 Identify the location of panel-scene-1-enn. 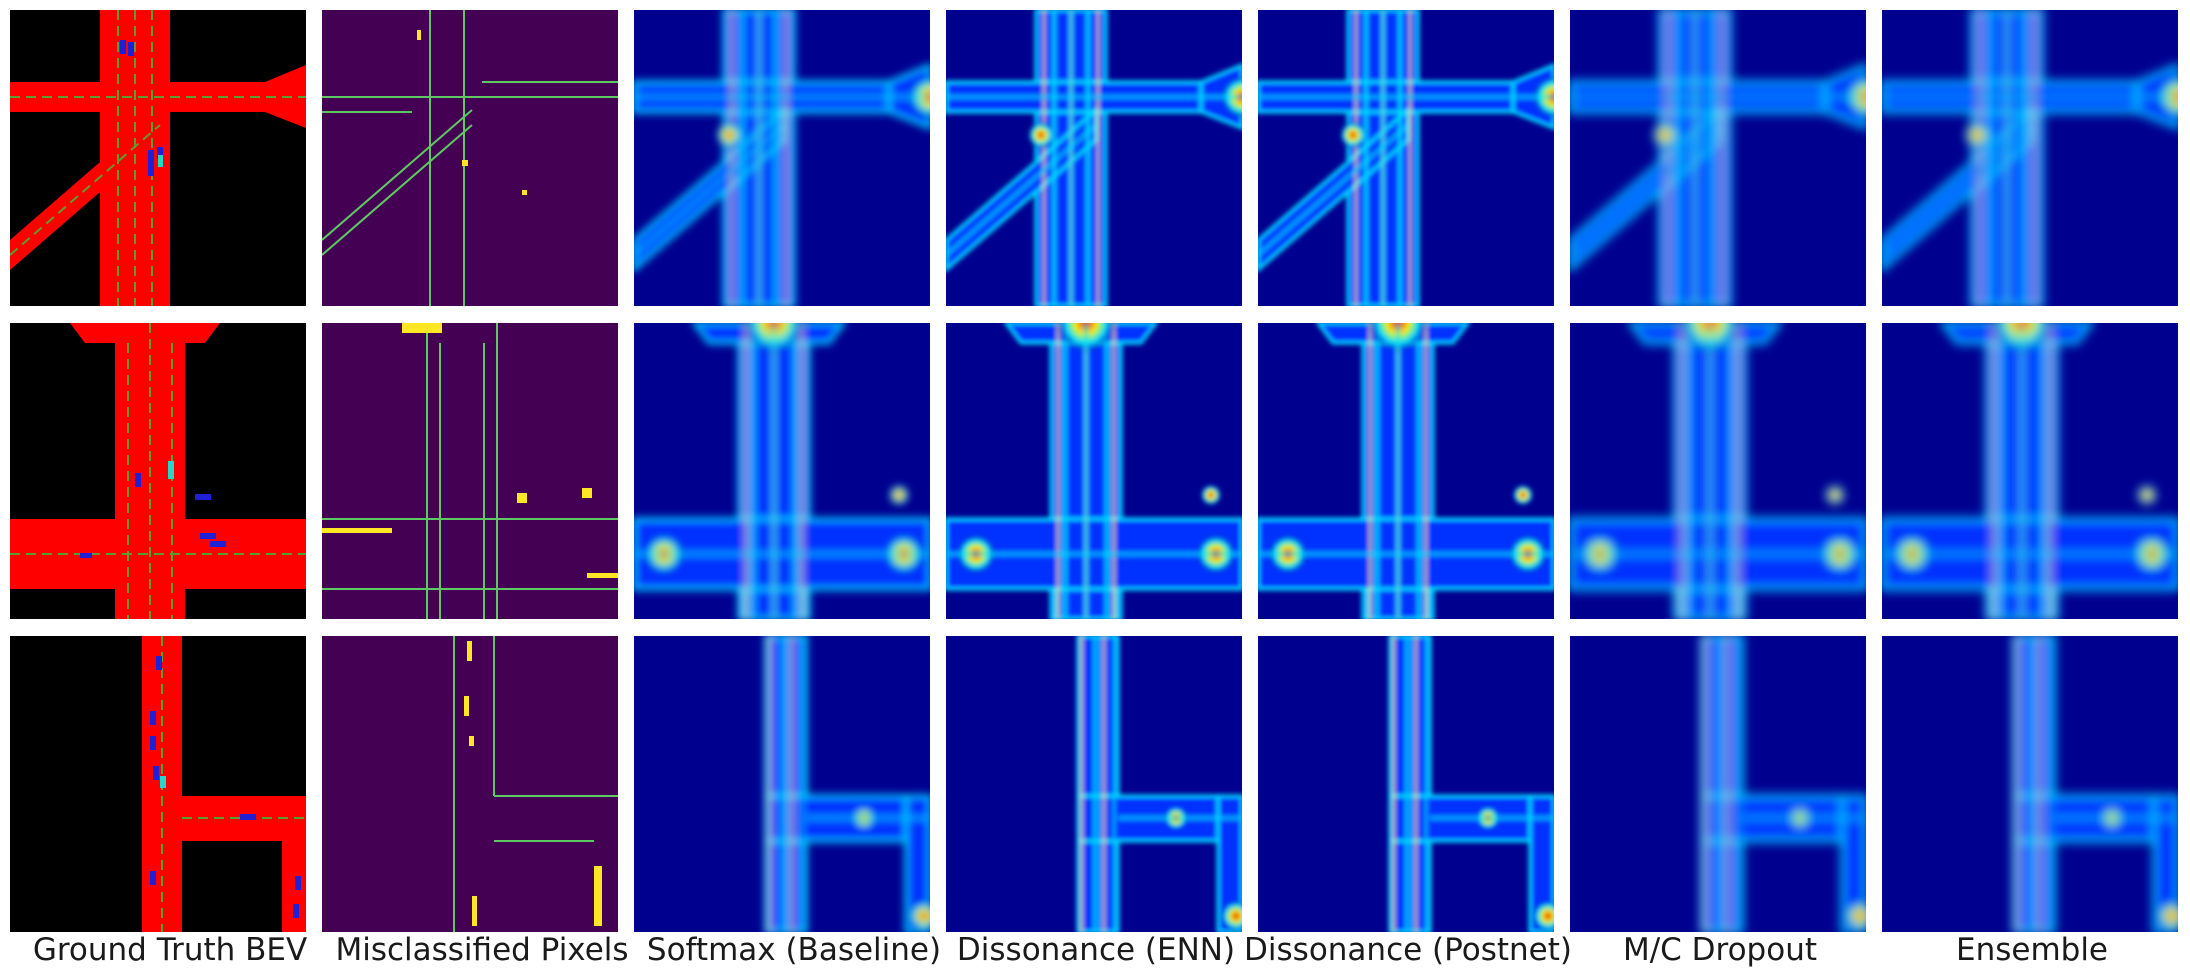
(1094, 158).